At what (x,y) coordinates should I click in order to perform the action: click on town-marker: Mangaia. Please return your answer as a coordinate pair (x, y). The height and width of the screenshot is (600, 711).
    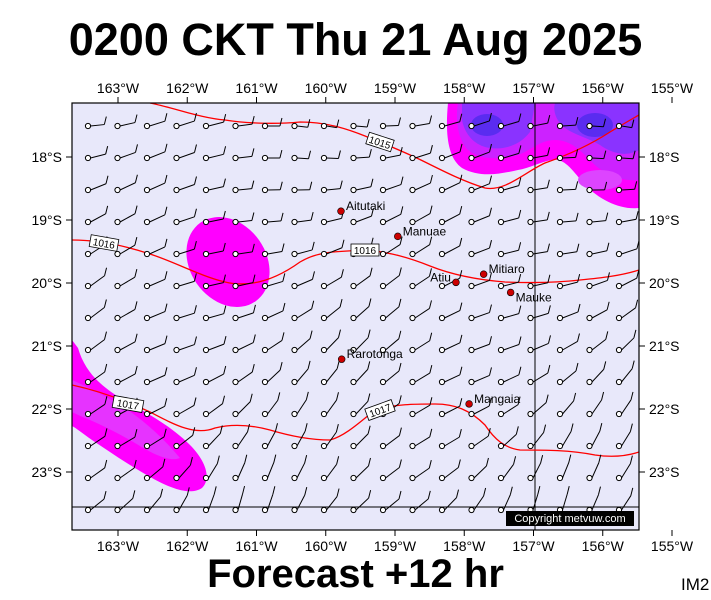
    Looking at the image, I should click on (492, 400).